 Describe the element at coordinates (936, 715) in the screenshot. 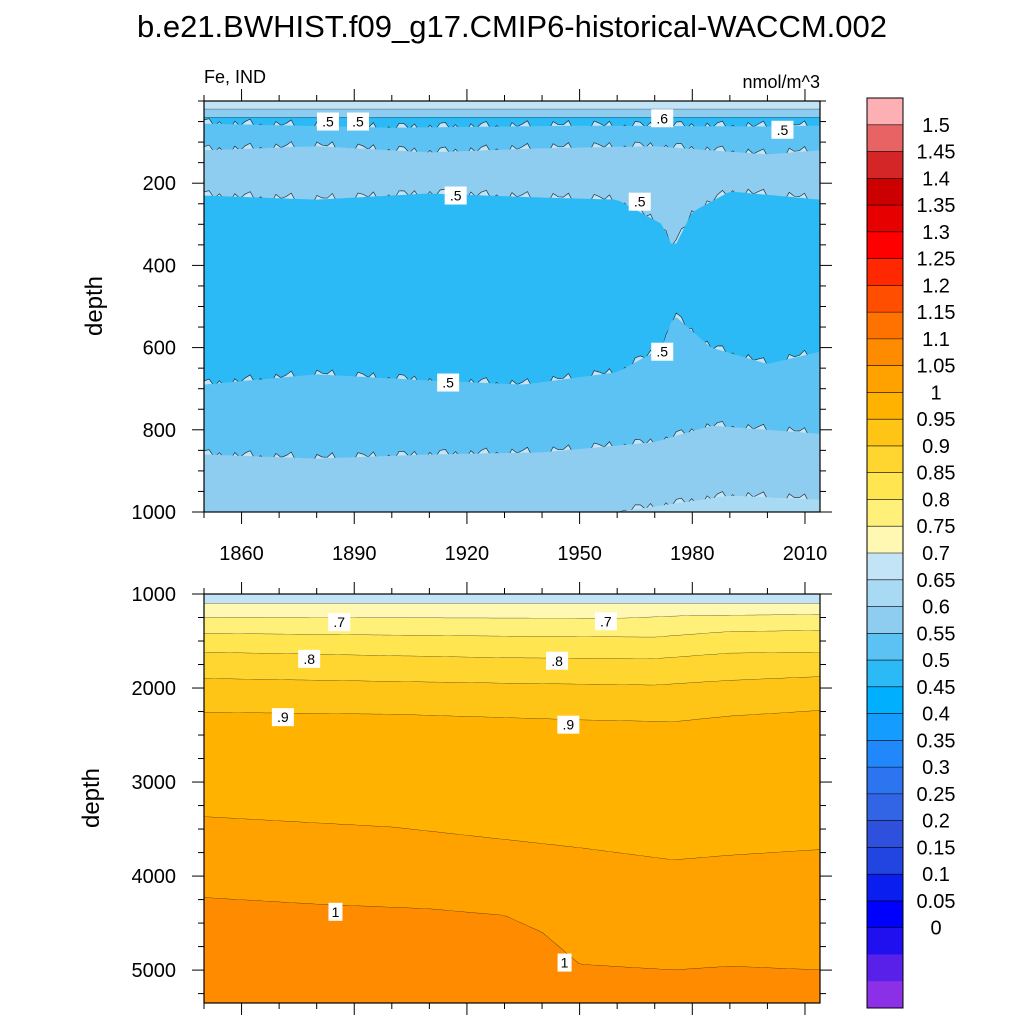

I see `colorbar-label: 0.4` at that location.